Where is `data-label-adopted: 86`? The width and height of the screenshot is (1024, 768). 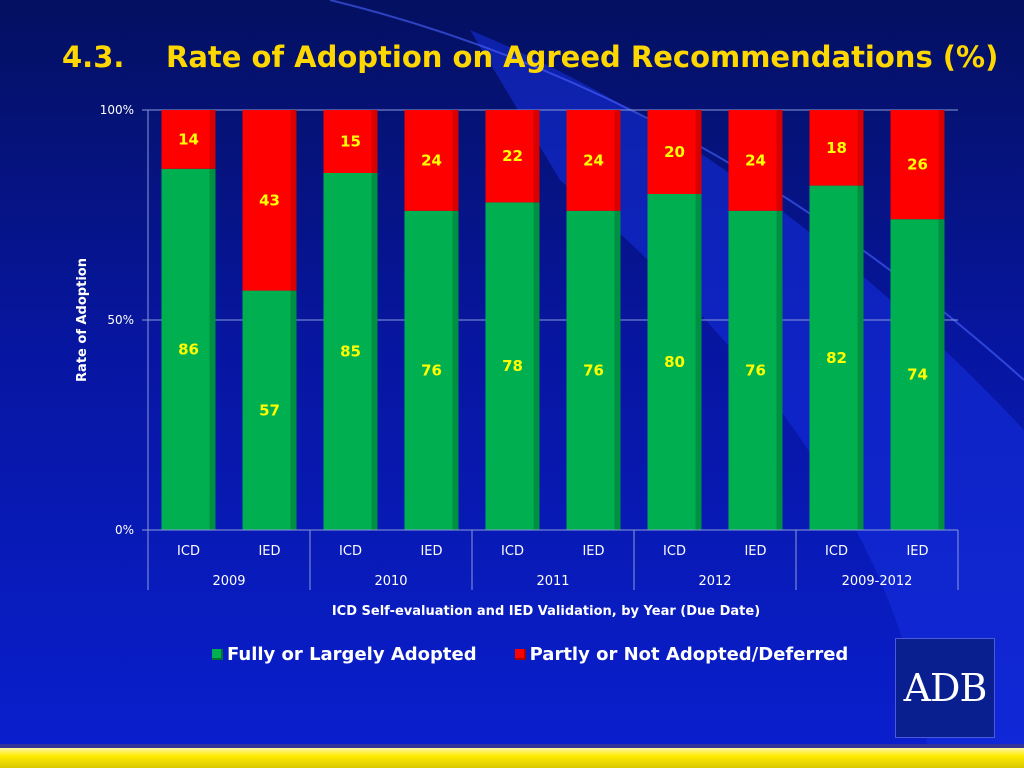
data-label-adopted: 86 is located at coordinates (188, 349).